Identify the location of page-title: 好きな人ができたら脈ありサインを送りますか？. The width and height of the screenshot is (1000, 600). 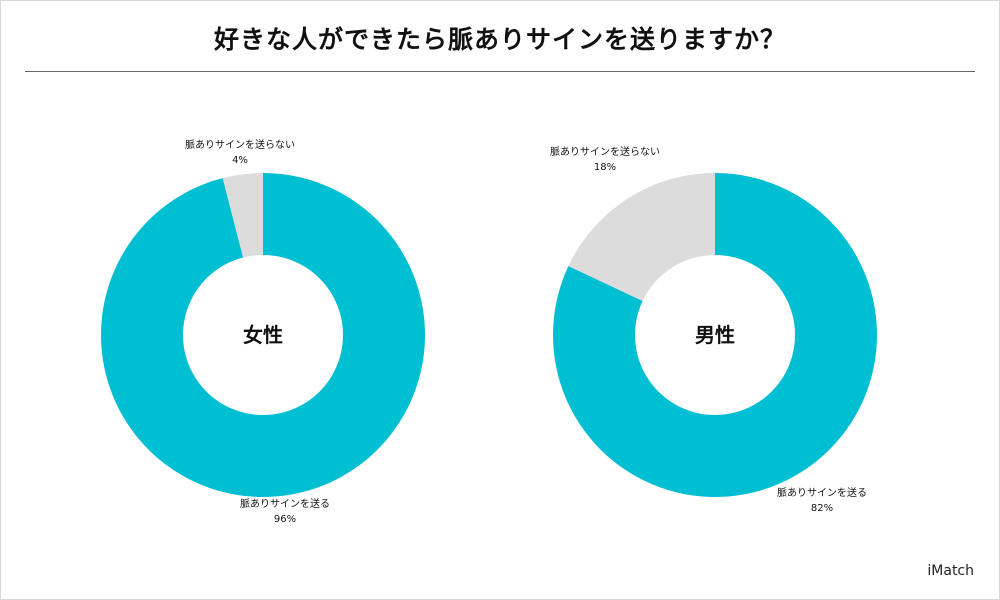
(499, 39).